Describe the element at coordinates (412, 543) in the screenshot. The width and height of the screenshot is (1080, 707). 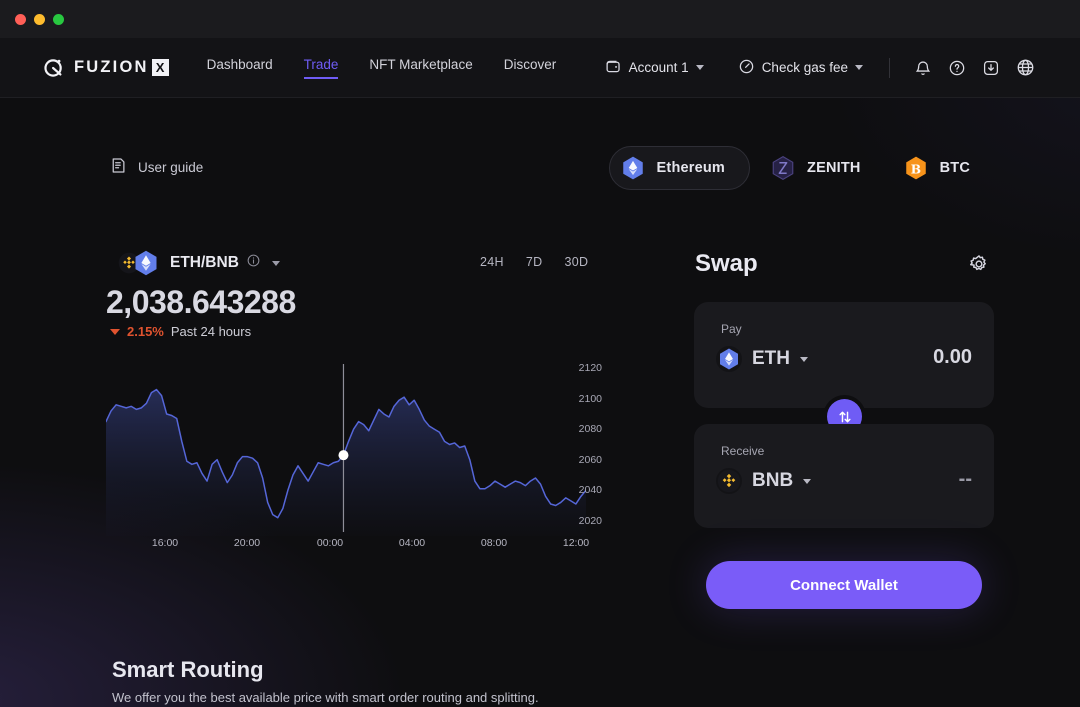
I see `x-axis-tick: 04:00` at that location.